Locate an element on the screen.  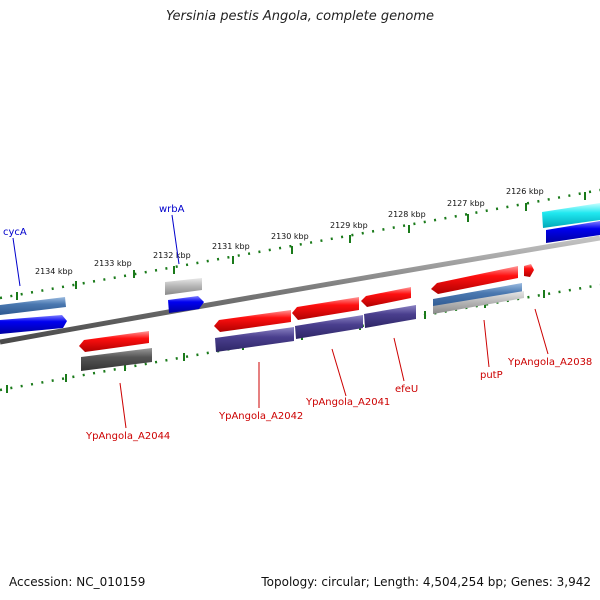
kbp-label: 2128 kbp is located at coordinates (407, 214).